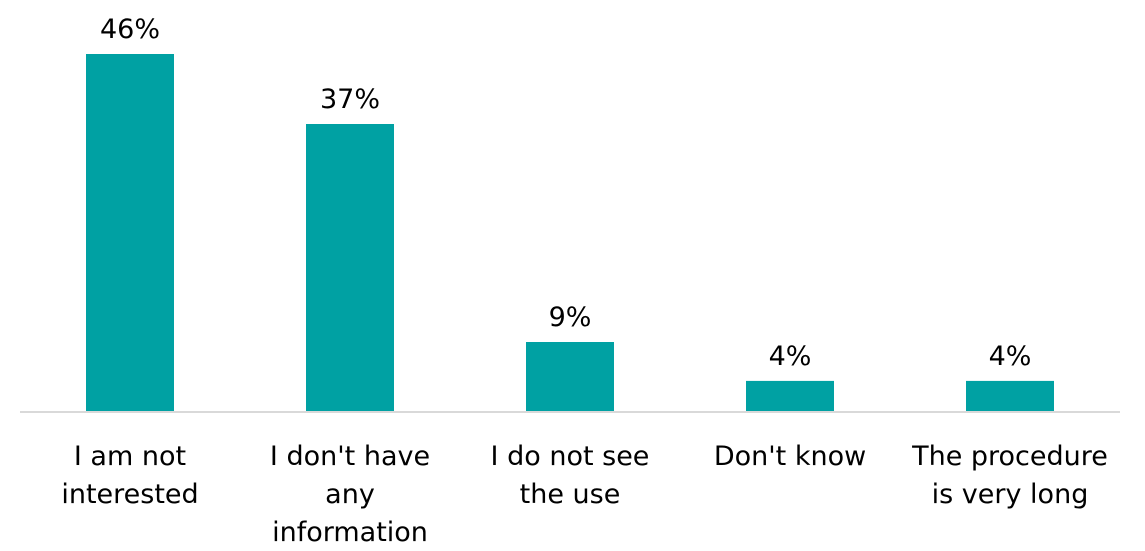 The width and height of the screenshot is (1145, 551). What do you see at coordinates (1010, 494) in the screenshot?
I see `category-label-line: is very long` at bounding box center [1010, 494].